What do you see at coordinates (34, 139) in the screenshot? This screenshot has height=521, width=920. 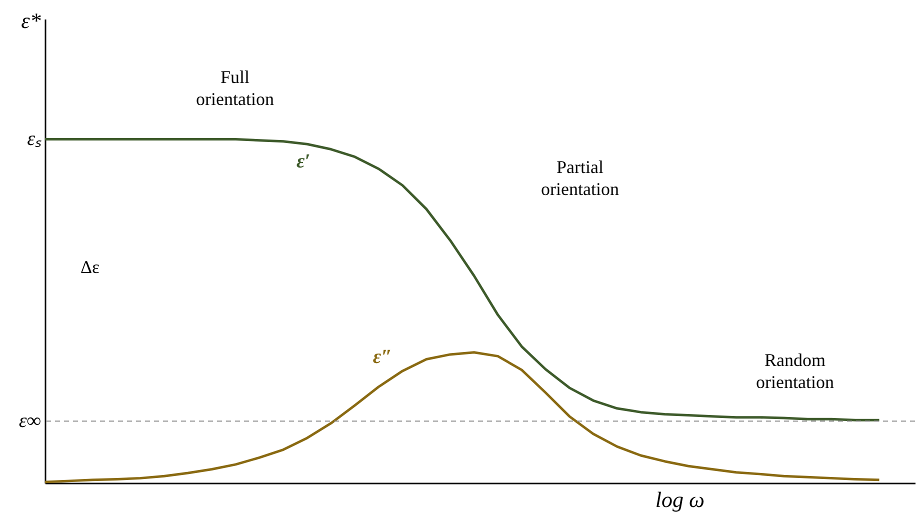 I see `text: εₛ` at bounding box center [34, 139].